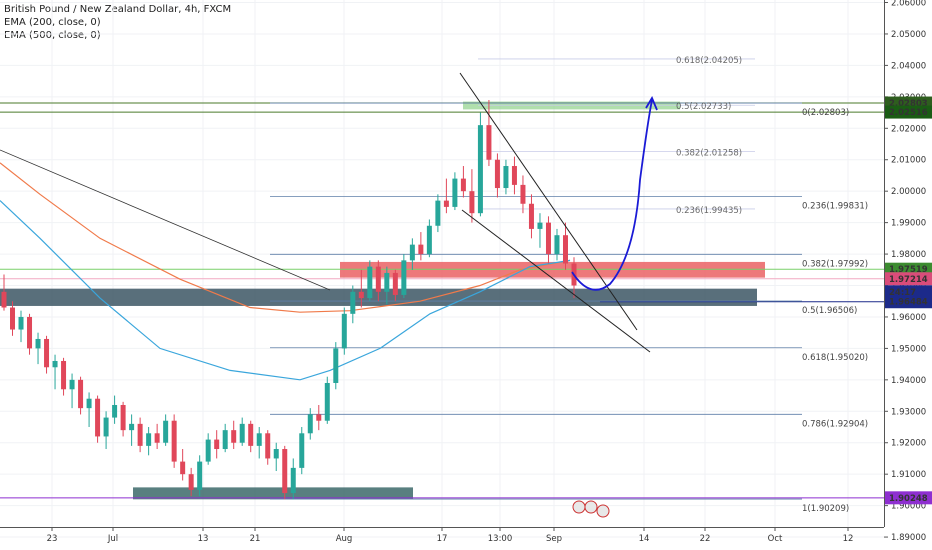  Describe the element at coordinates (644, 539) in the screenshot. I see `x-tick-label: 14` at that location.